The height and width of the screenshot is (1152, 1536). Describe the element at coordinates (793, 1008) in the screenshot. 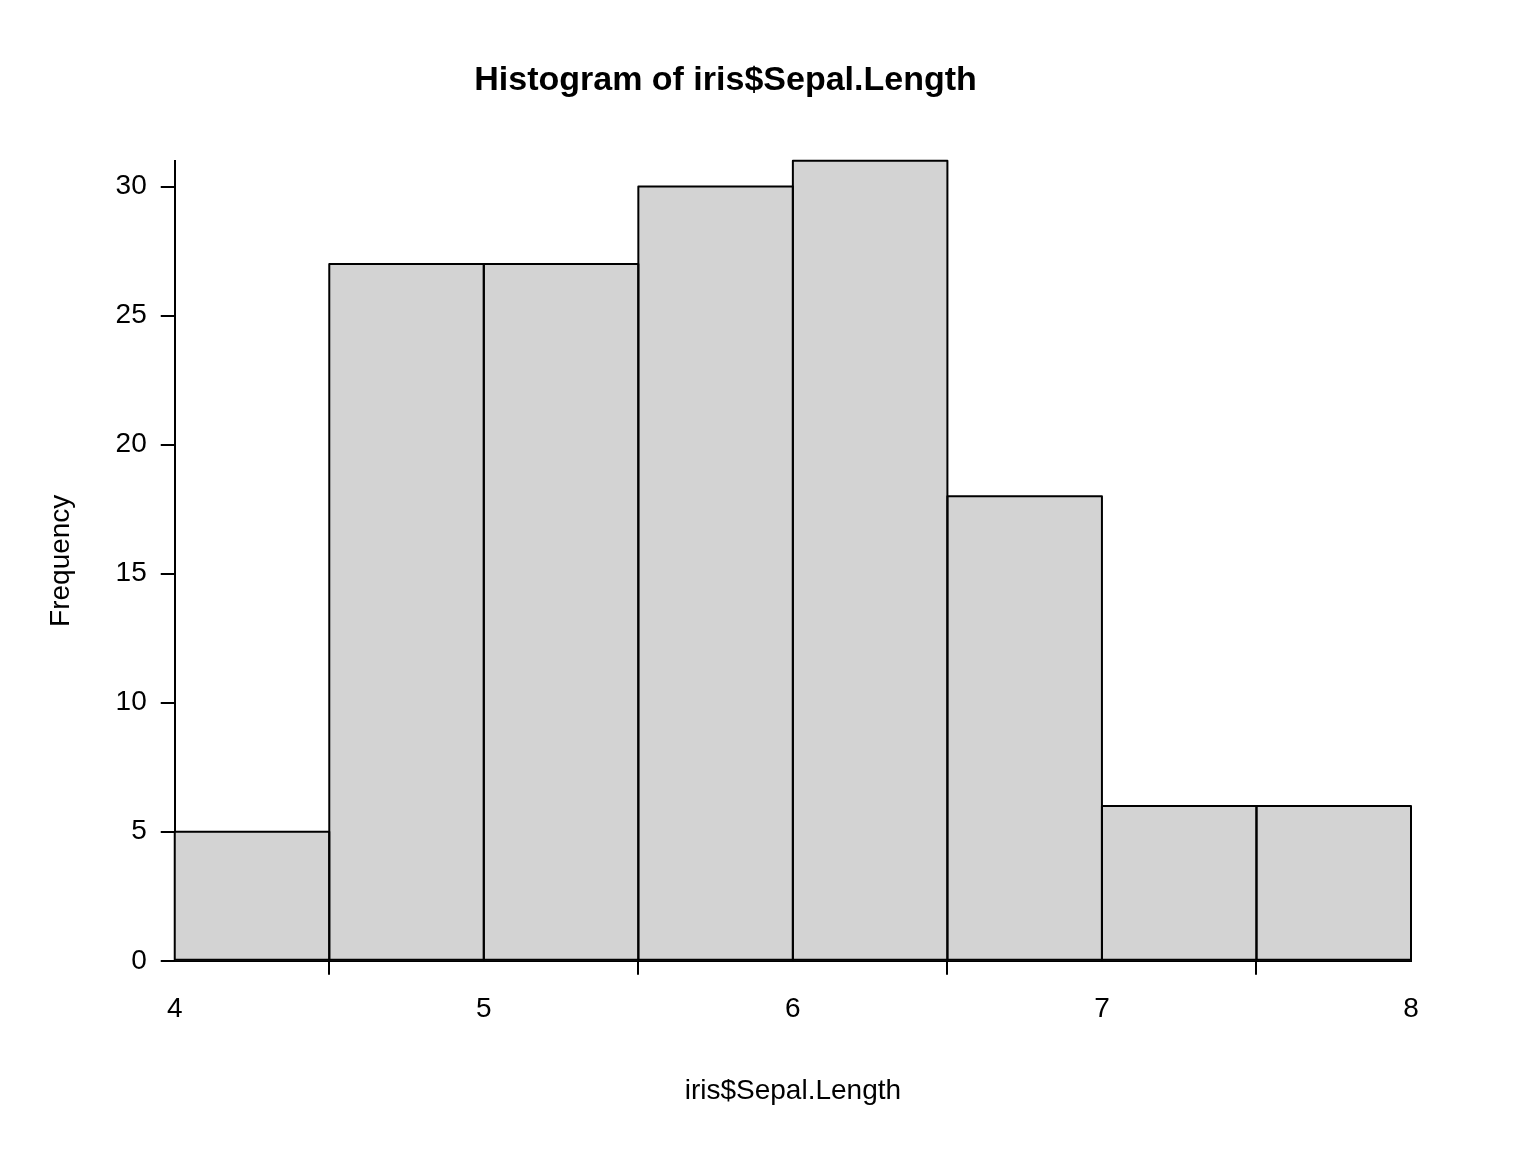

I see `x-tick-label: 6` at that location.